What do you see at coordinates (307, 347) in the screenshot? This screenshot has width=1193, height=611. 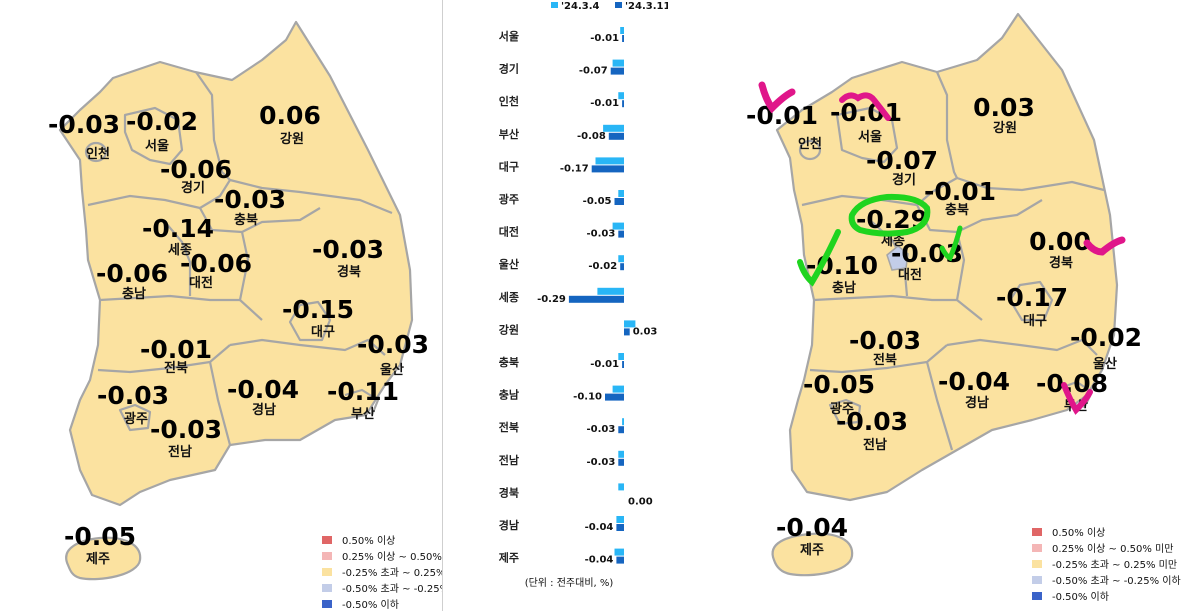 I see `border-gyeongnam` at bounding box center [307, 347].